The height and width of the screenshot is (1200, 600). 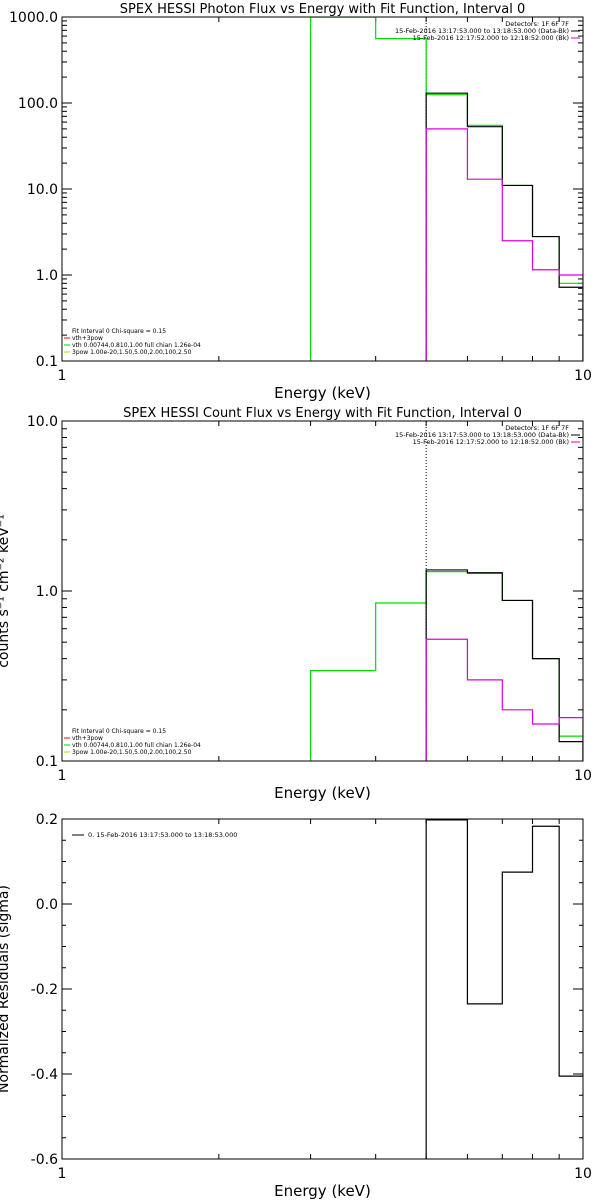 What do you see at coordinates (33, 18) in the screenshot?
I see `y-tick-label: 1000.0` at bounding box center [33, 18].